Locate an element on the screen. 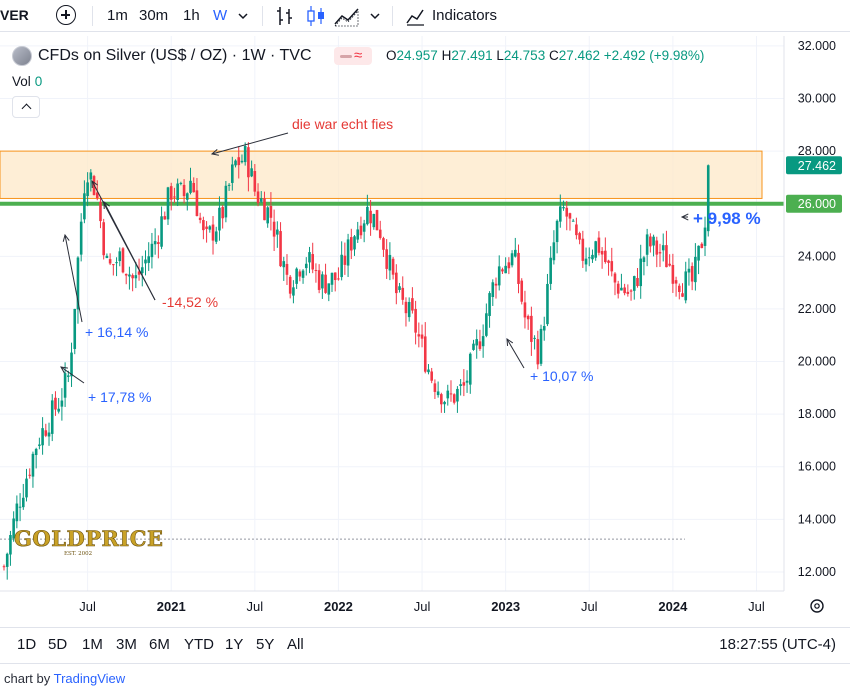 The image size is (850, 693). credit-prefix: chart by is located at coordinates (29, 678).